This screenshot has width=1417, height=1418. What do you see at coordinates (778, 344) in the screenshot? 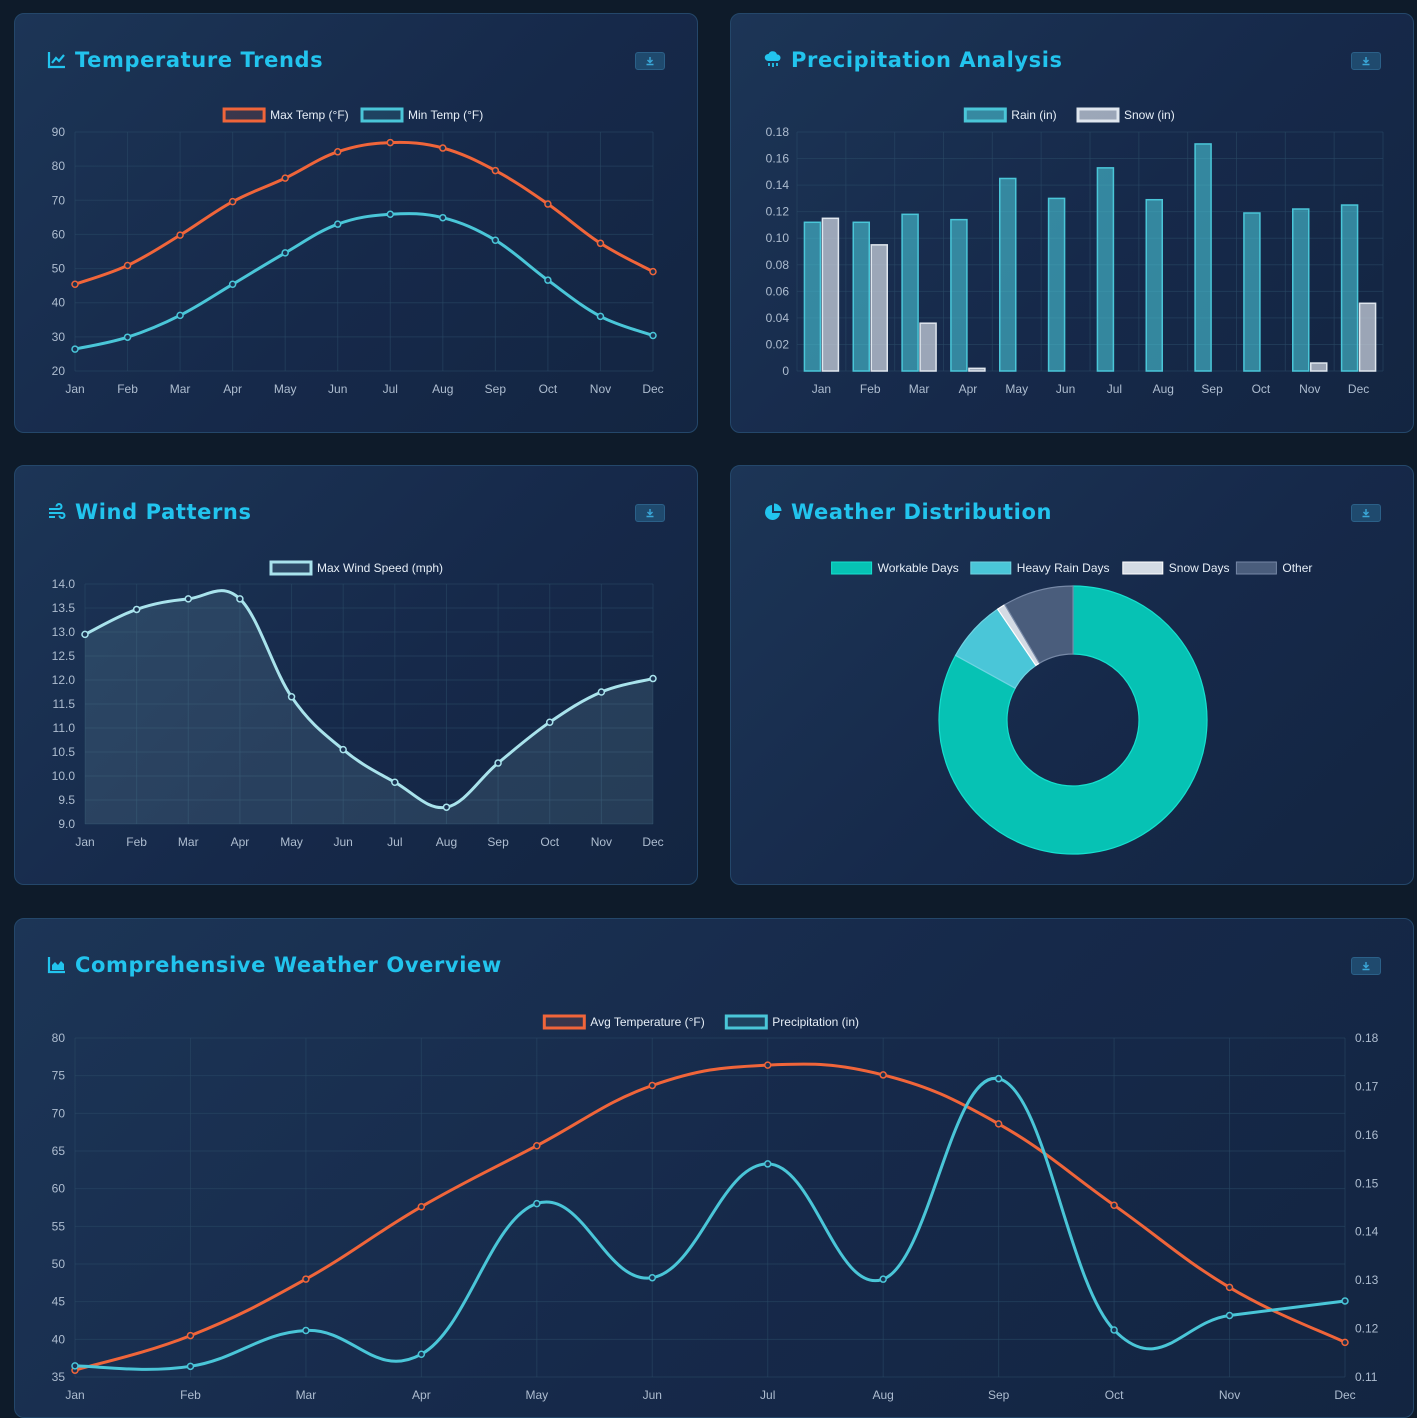
I see `precipitation-y-tick: 0.02` at bounding box center [778, 344].